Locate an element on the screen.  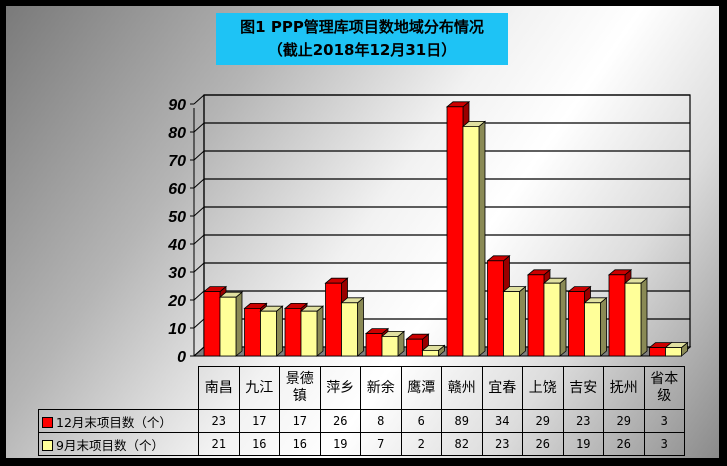
chart-title-line2: （截止2018年12月31日） is located at coordinates (362, 50).